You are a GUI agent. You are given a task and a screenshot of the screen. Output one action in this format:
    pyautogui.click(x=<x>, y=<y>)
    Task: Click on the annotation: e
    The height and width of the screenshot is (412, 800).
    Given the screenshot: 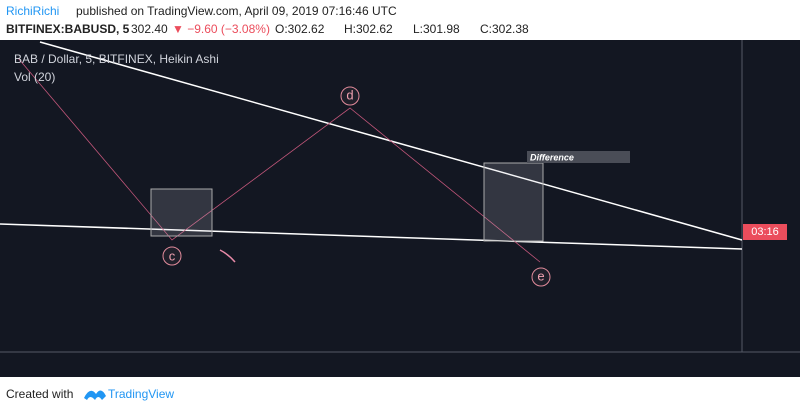 What is the action you would take?
    pyautogui.click(x=540, y=275)
    